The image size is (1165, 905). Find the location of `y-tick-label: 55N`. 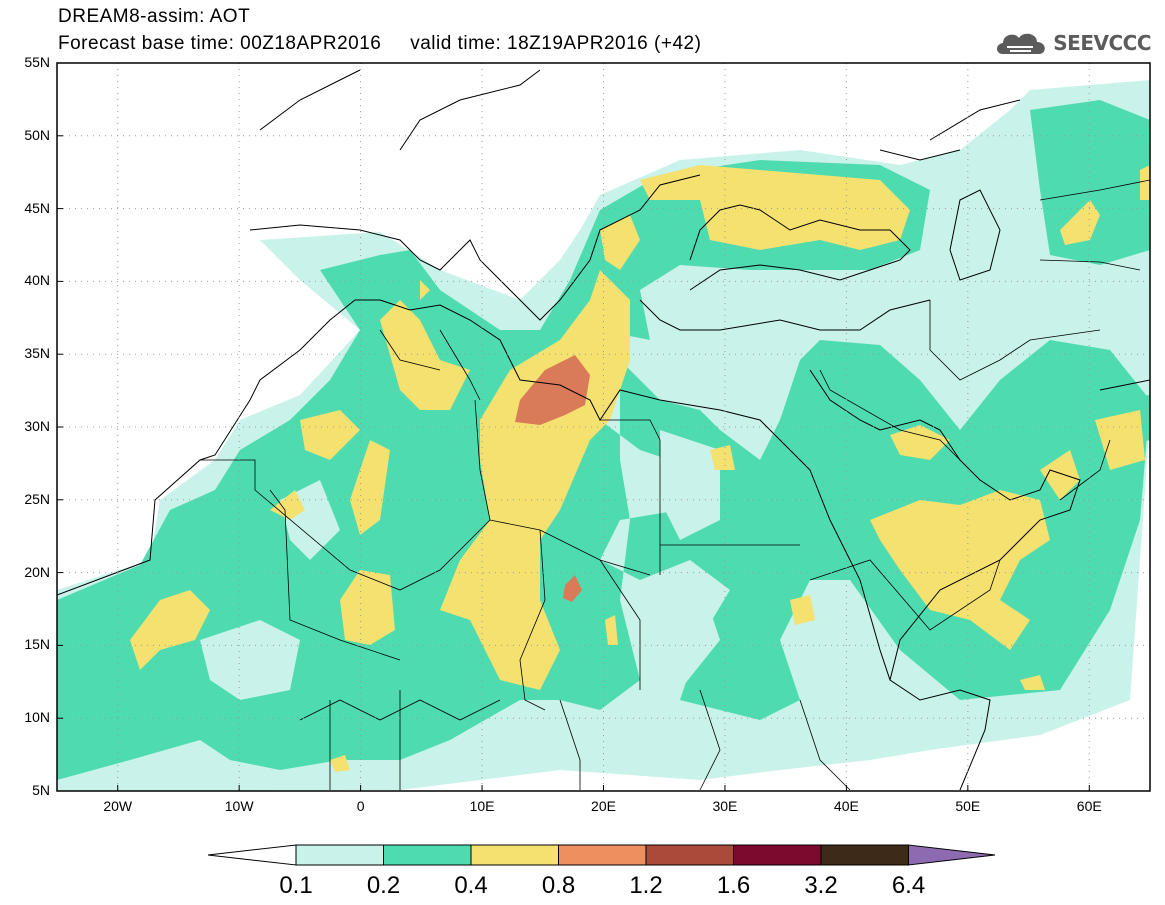

y-tick-label: 55N is located at coordinates (37, 62).